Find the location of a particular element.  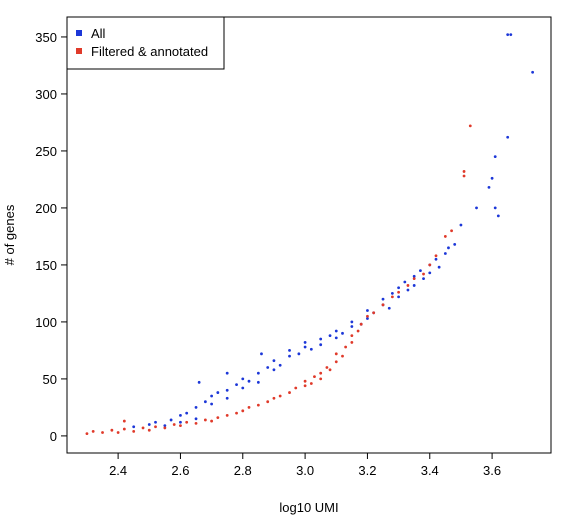

y-tick-label: 200 is located at coordinates (46, 208).